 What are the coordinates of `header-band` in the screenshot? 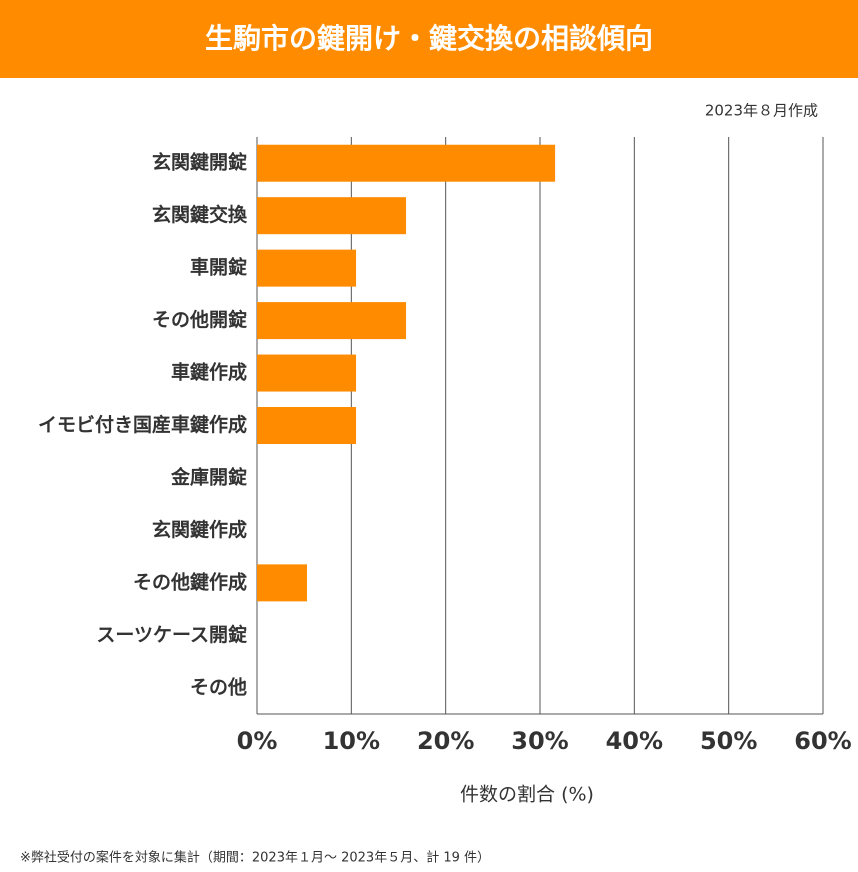 It's located at (429, 39).